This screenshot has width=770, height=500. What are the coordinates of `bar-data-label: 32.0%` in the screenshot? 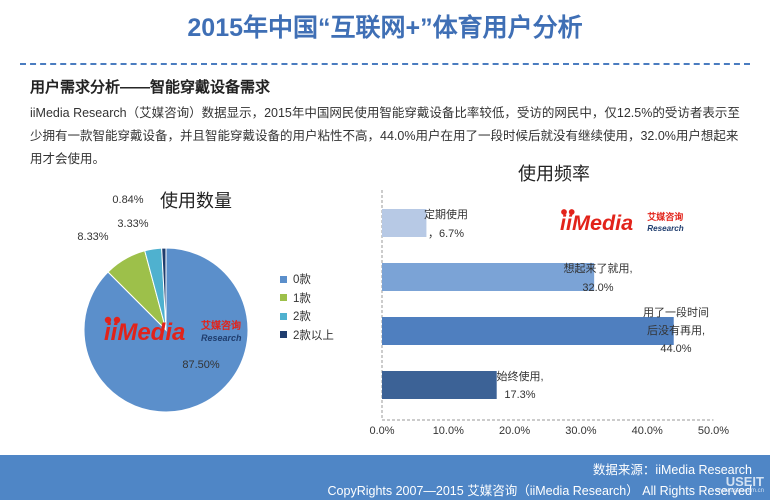 It's located at (597, 288).